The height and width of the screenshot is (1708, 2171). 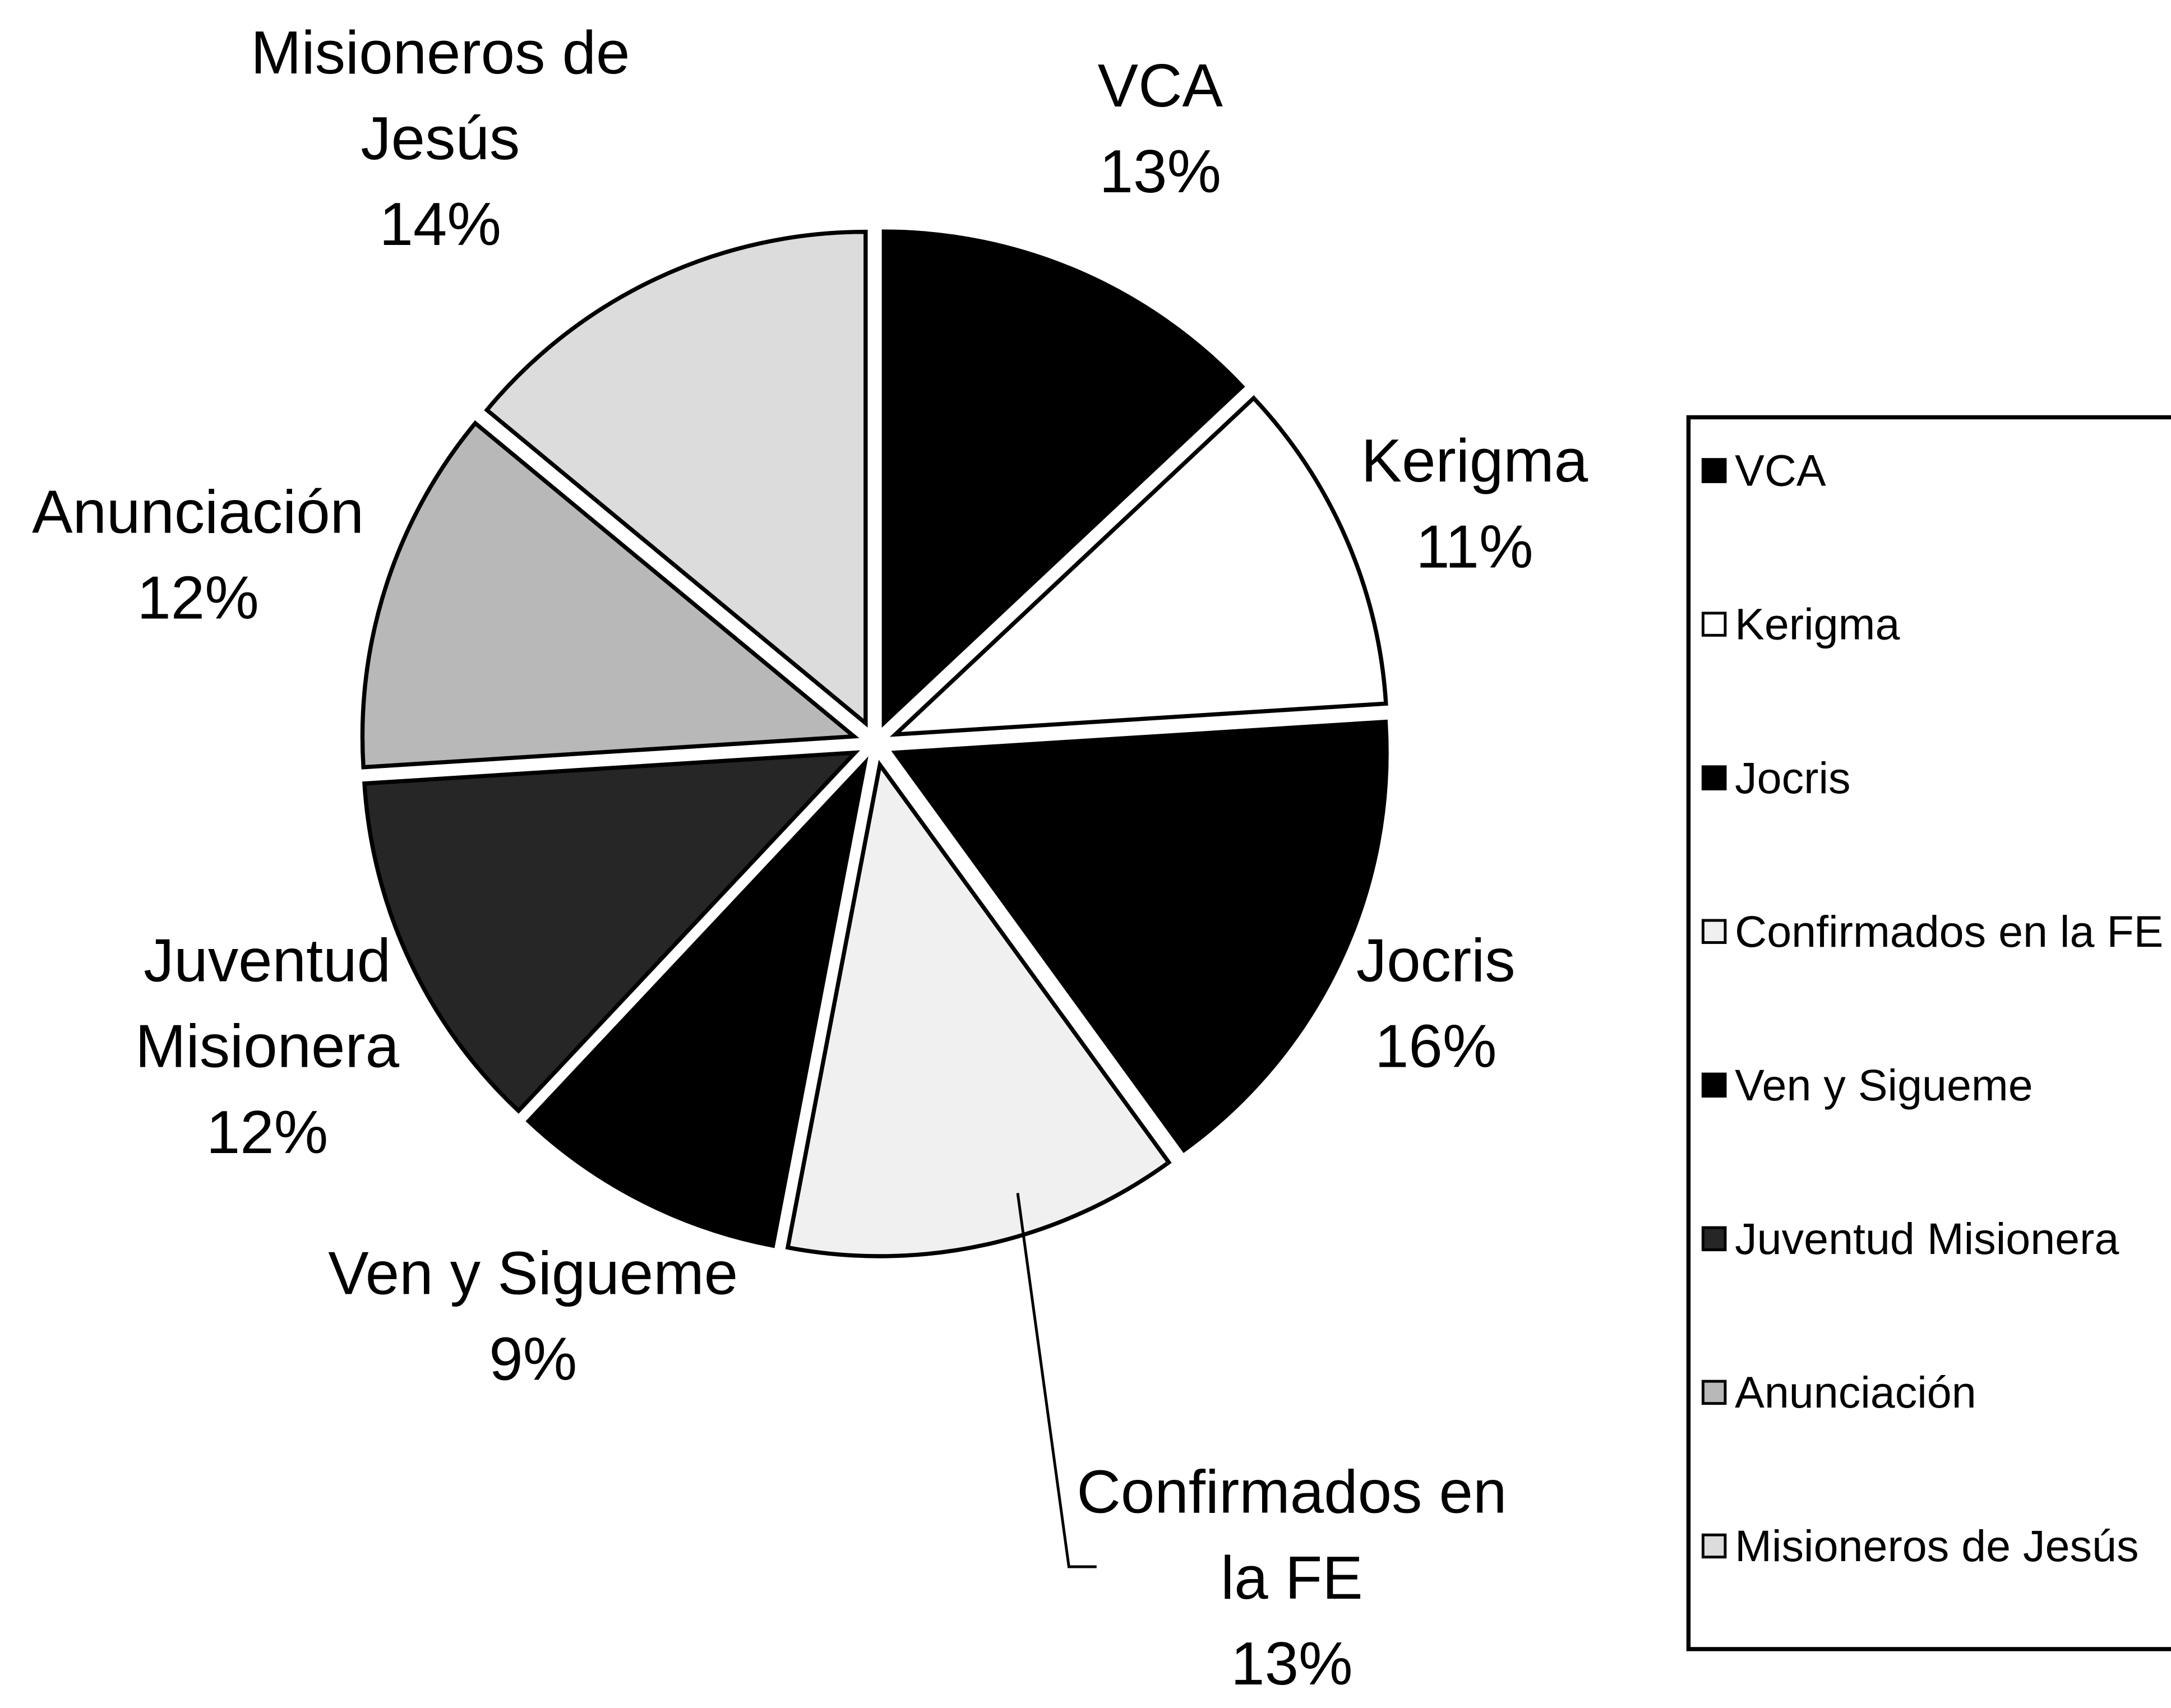 I want to click on legend-label: Ven y Sigueme, so click(x=1884, y=1085).